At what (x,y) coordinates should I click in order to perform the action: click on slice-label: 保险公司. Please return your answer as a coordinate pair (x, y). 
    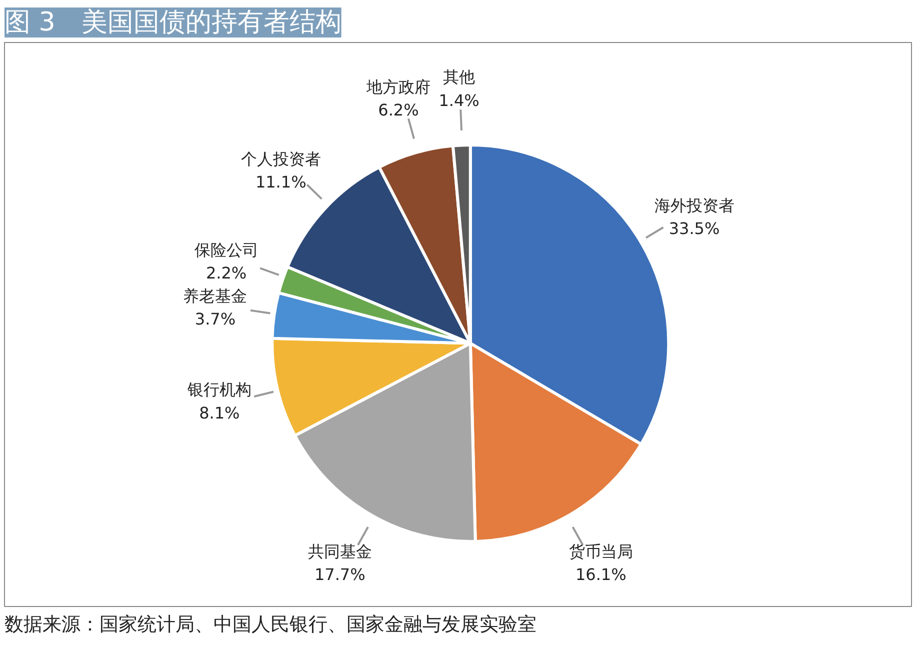
    Looking at the image, I should click on (226, 250).